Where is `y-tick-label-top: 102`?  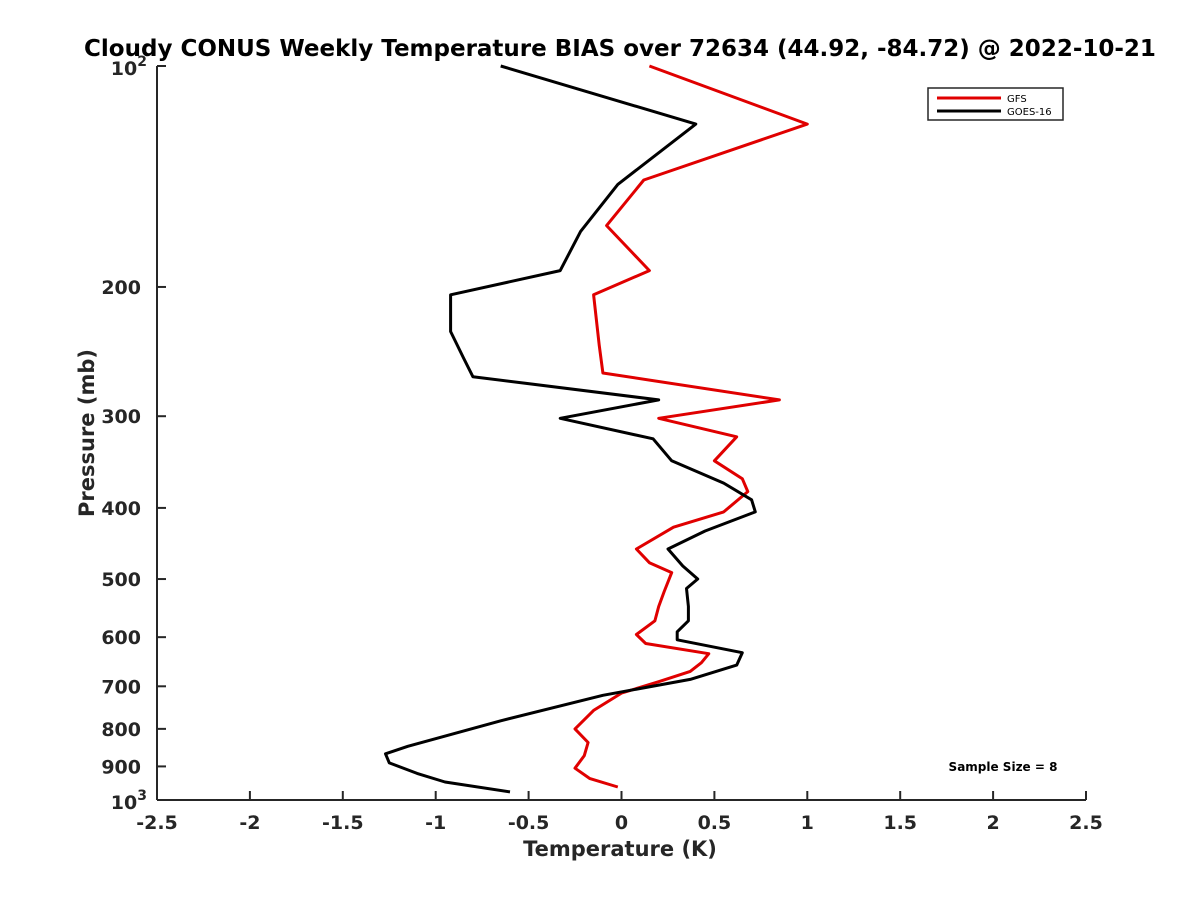
y-tick-label-top: 102 is located at coordinates (129, 67).